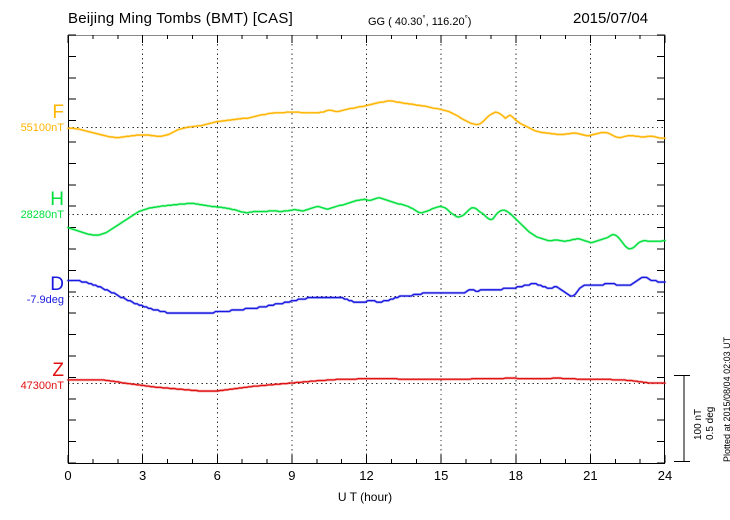 Image resolution: width=730 pixels, height=520 pixels. What do you see at coordinates (515, 475) in the screenshot?
I see `x-tick-18: 18` at bounding box center [515, 475].